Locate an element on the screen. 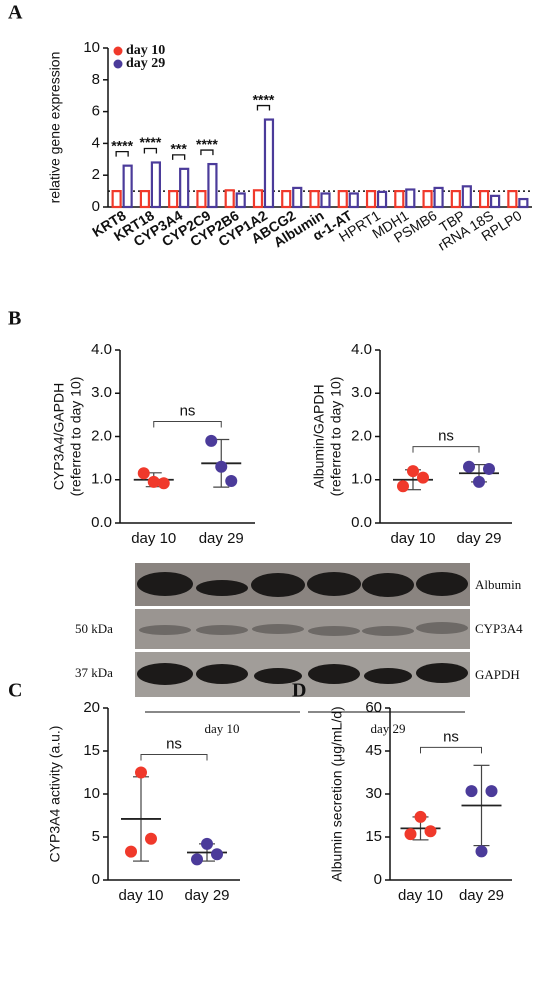  y-axis-label: relative gene expression is located at coordinates (55, 128).